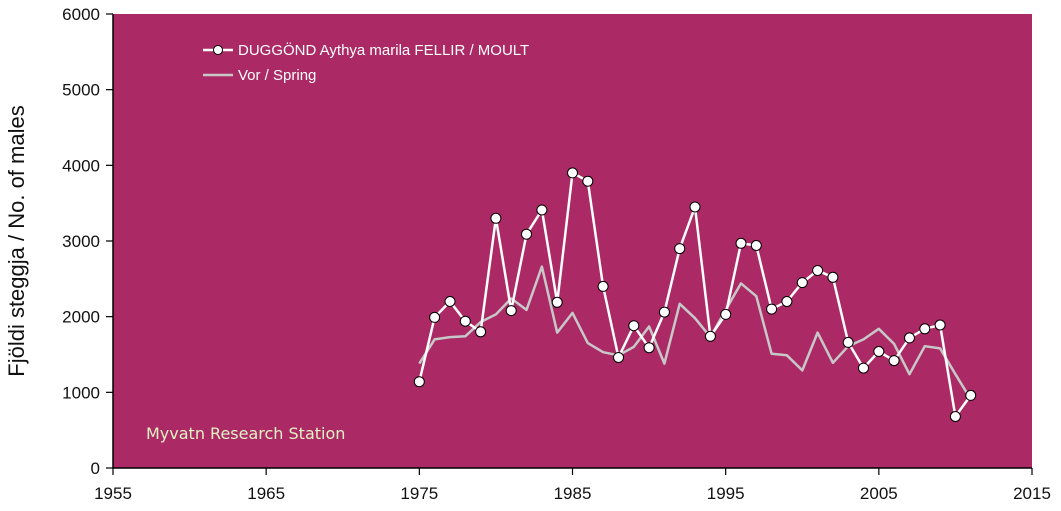 The height and width of the screenshot is (511, 1061). What do you see at coordinates (419, 493) in the screenshot?
I see `x-tick-label: 1975` at bounding box center [419, 493].